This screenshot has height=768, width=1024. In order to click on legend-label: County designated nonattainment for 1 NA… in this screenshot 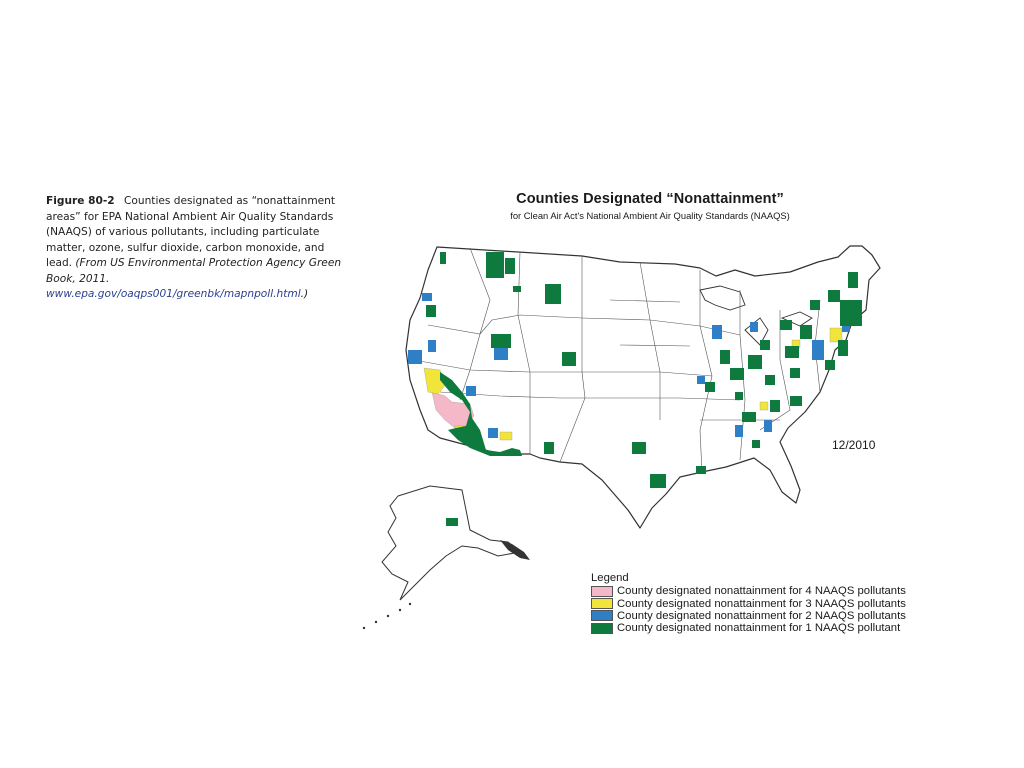, I will do `click(759, 628)`.